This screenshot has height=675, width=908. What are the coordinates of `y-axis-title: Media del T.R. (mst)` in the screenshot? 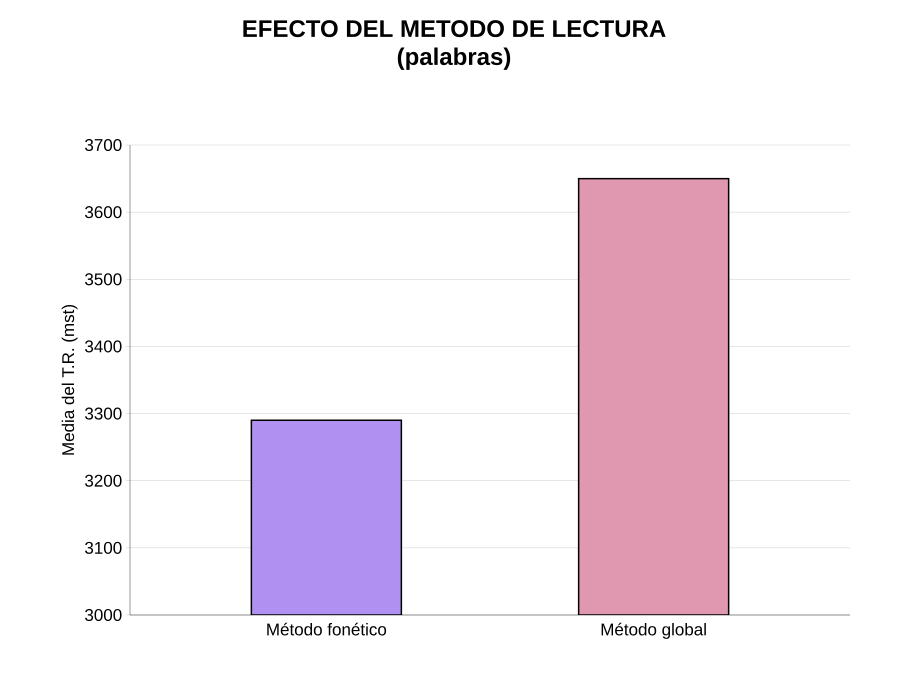 It's located at (70, 380).